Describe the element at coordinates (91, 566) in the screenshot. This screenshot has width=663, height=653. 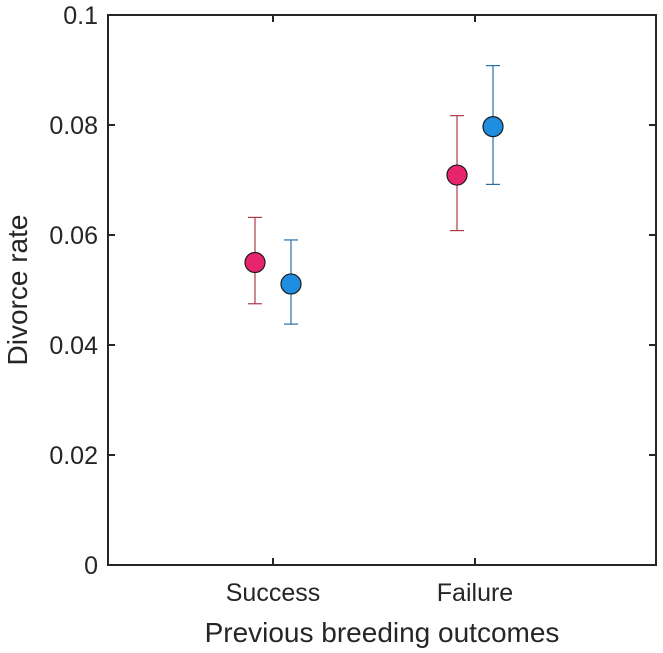
I see `y-tick-label: 0` at that location.